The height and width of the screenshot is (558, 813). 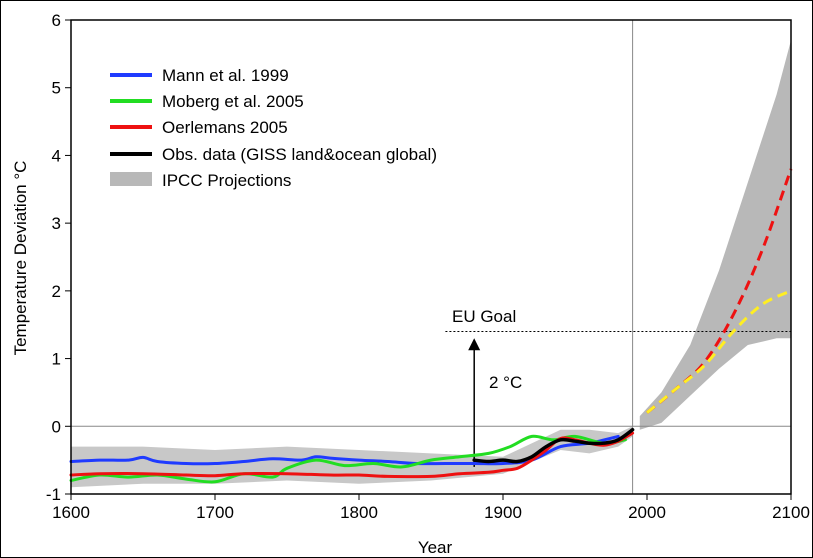 What do you see at coordinates (56, 426) in the screenshot?
I see `y-tick-label-0: 0` at bounding box center [56, 426].